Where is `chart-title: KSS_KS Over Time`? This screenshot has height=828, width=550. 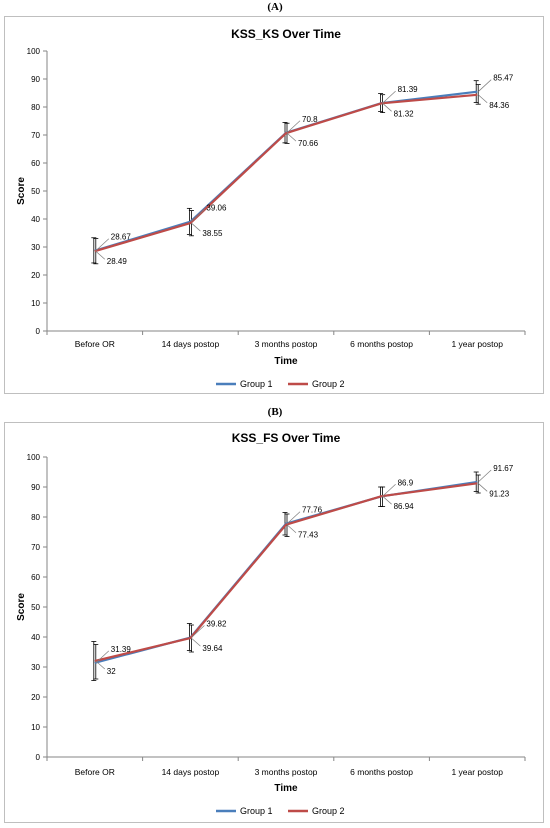
chart-title: KSS_KS Over Time is located at coordinates (286, 34).